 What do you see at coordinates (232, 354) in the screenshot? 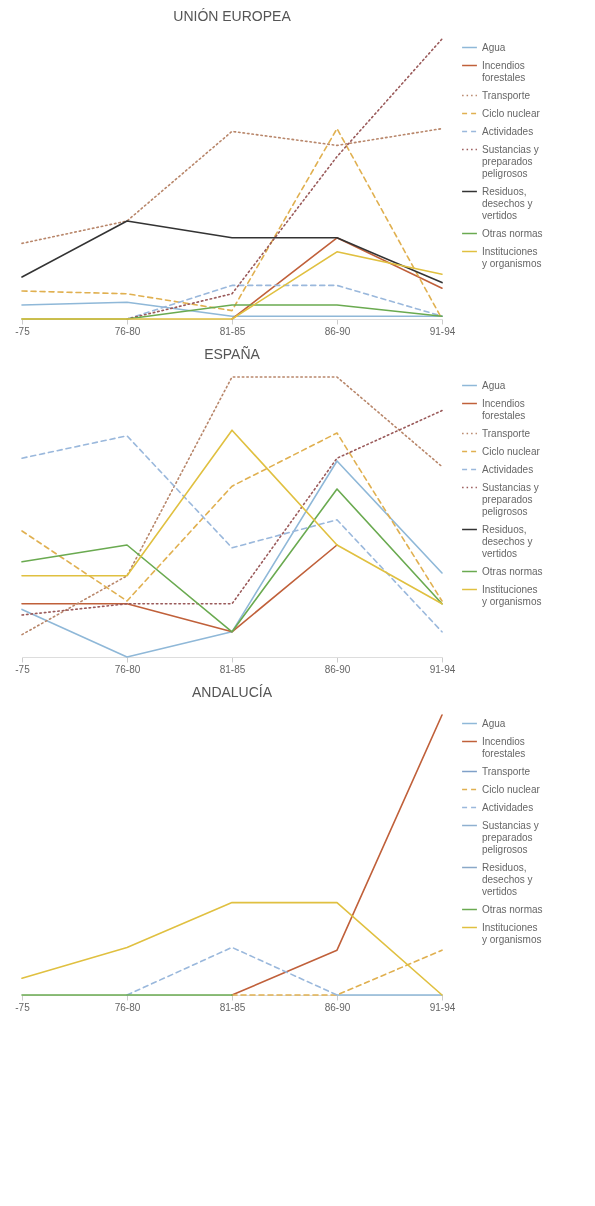
I see `chart-title: ESPAÑA` at bounding box center [232, 354].